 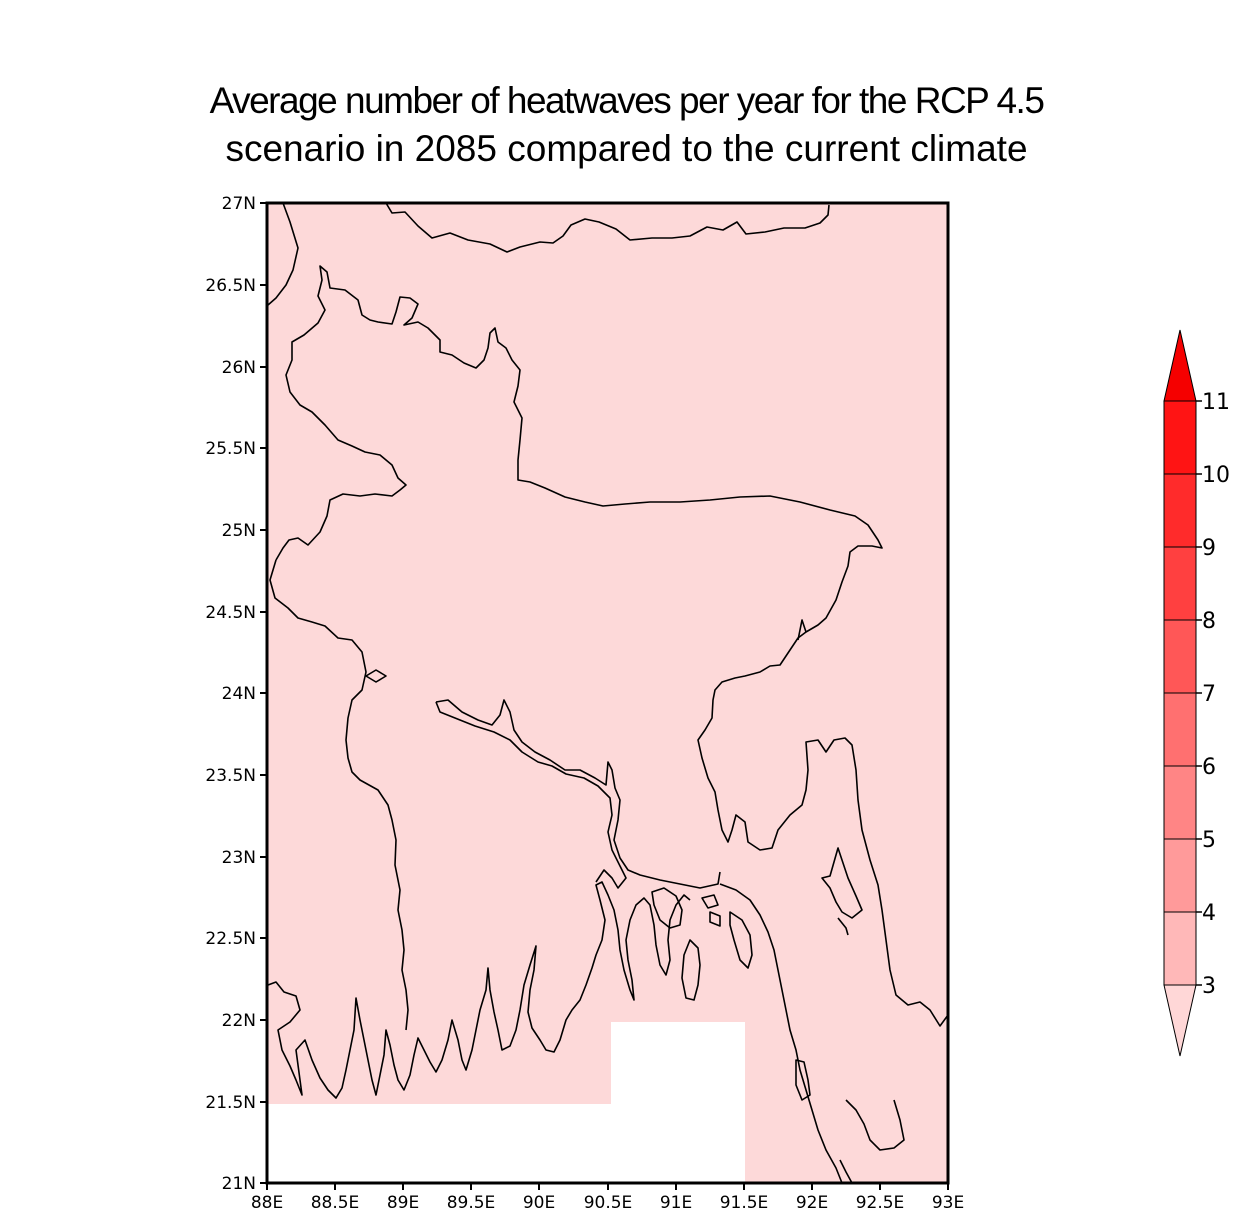 I want to click on x-tick-label: 90.5E, so click(x=608, y=1203).